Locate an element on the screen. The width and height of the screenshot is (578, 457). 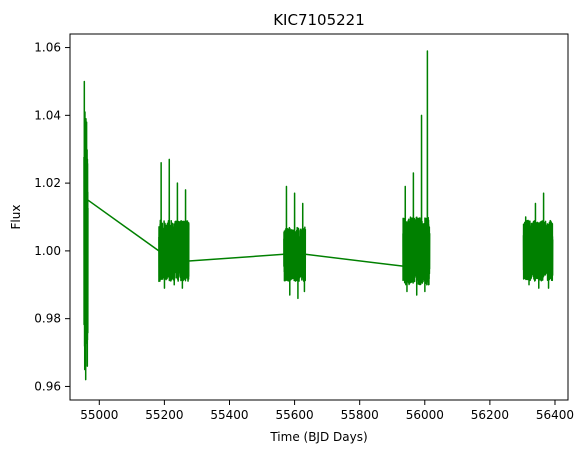
x-tick-label: 56400 is located at coordinates (555, 415).